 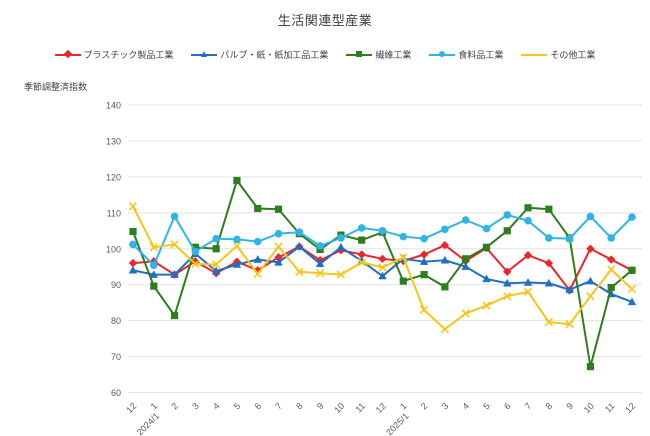 I want to click on y-tick-label: 100, so click(x=113, y=249).